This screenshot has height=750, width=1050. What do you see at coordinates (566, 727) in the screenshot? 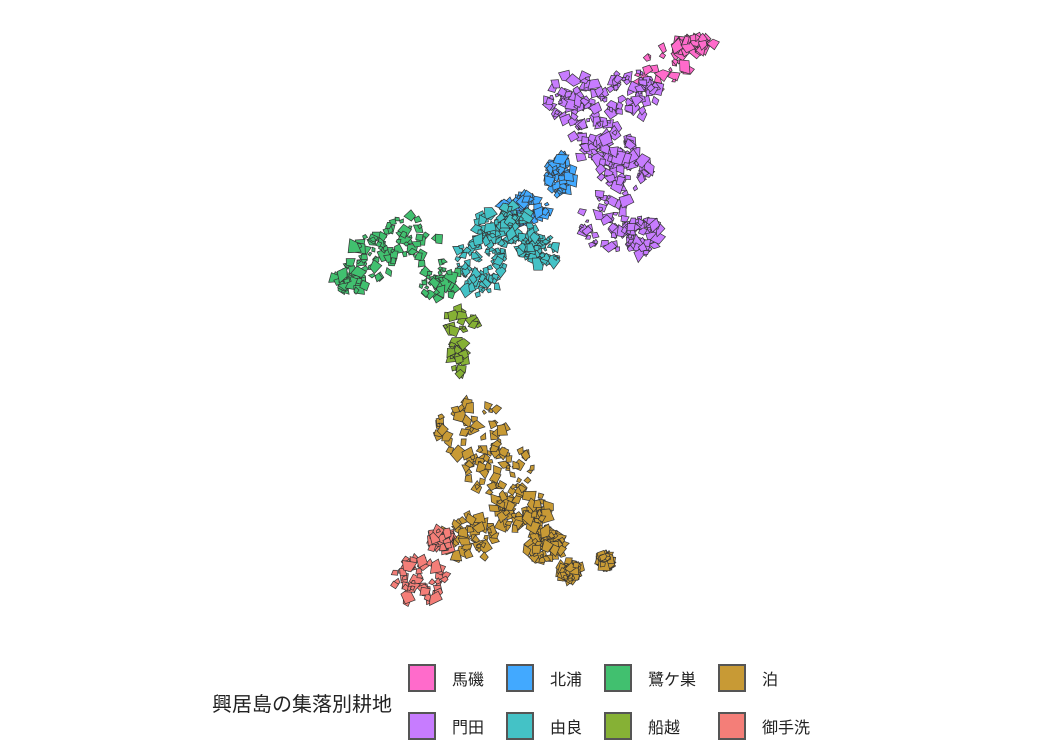
I see `legend-label: 由良` at bounding box center [566, 727].